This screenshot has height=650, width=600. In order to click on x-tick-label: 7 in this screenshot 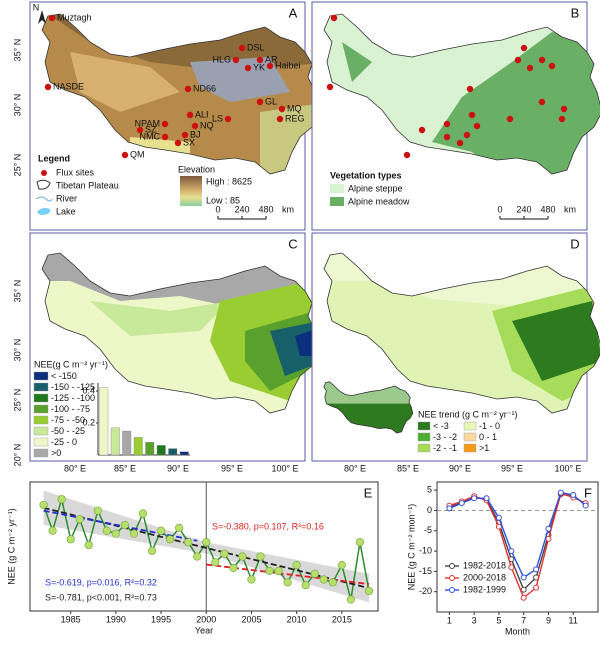, I will do `click(523, 620)`.